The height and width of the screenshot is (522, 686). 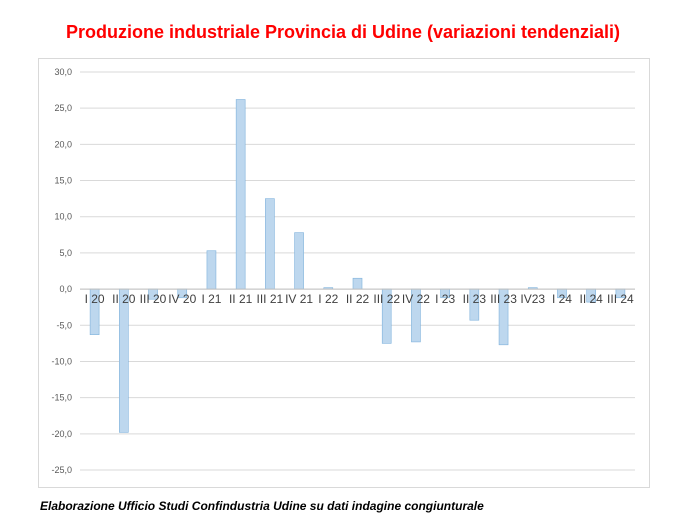 I want to click on y-tick-label: -20,0, so click(x=61, y=434).